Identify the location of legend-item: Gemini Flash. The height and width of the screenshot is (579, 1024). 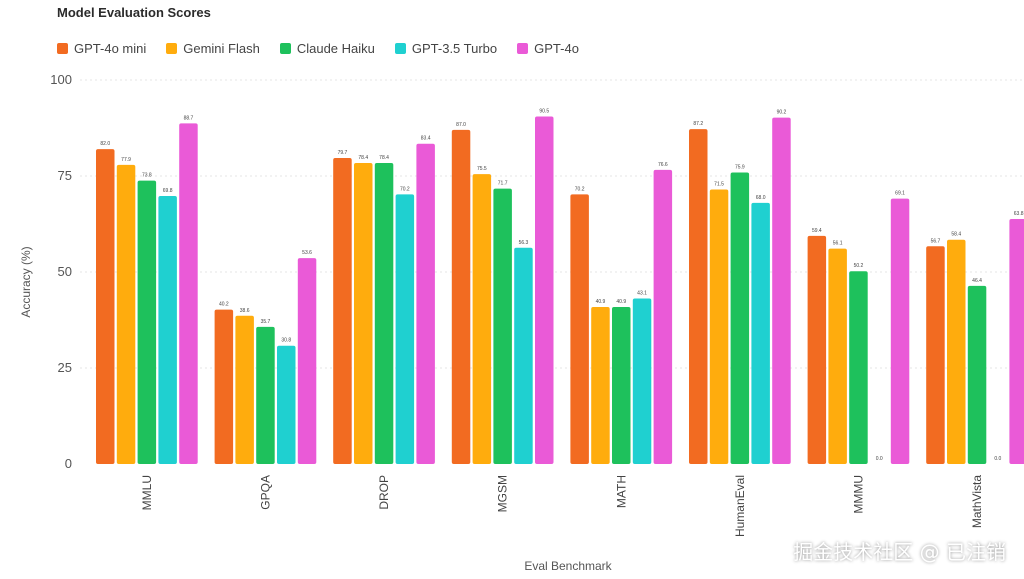
(213, 48).